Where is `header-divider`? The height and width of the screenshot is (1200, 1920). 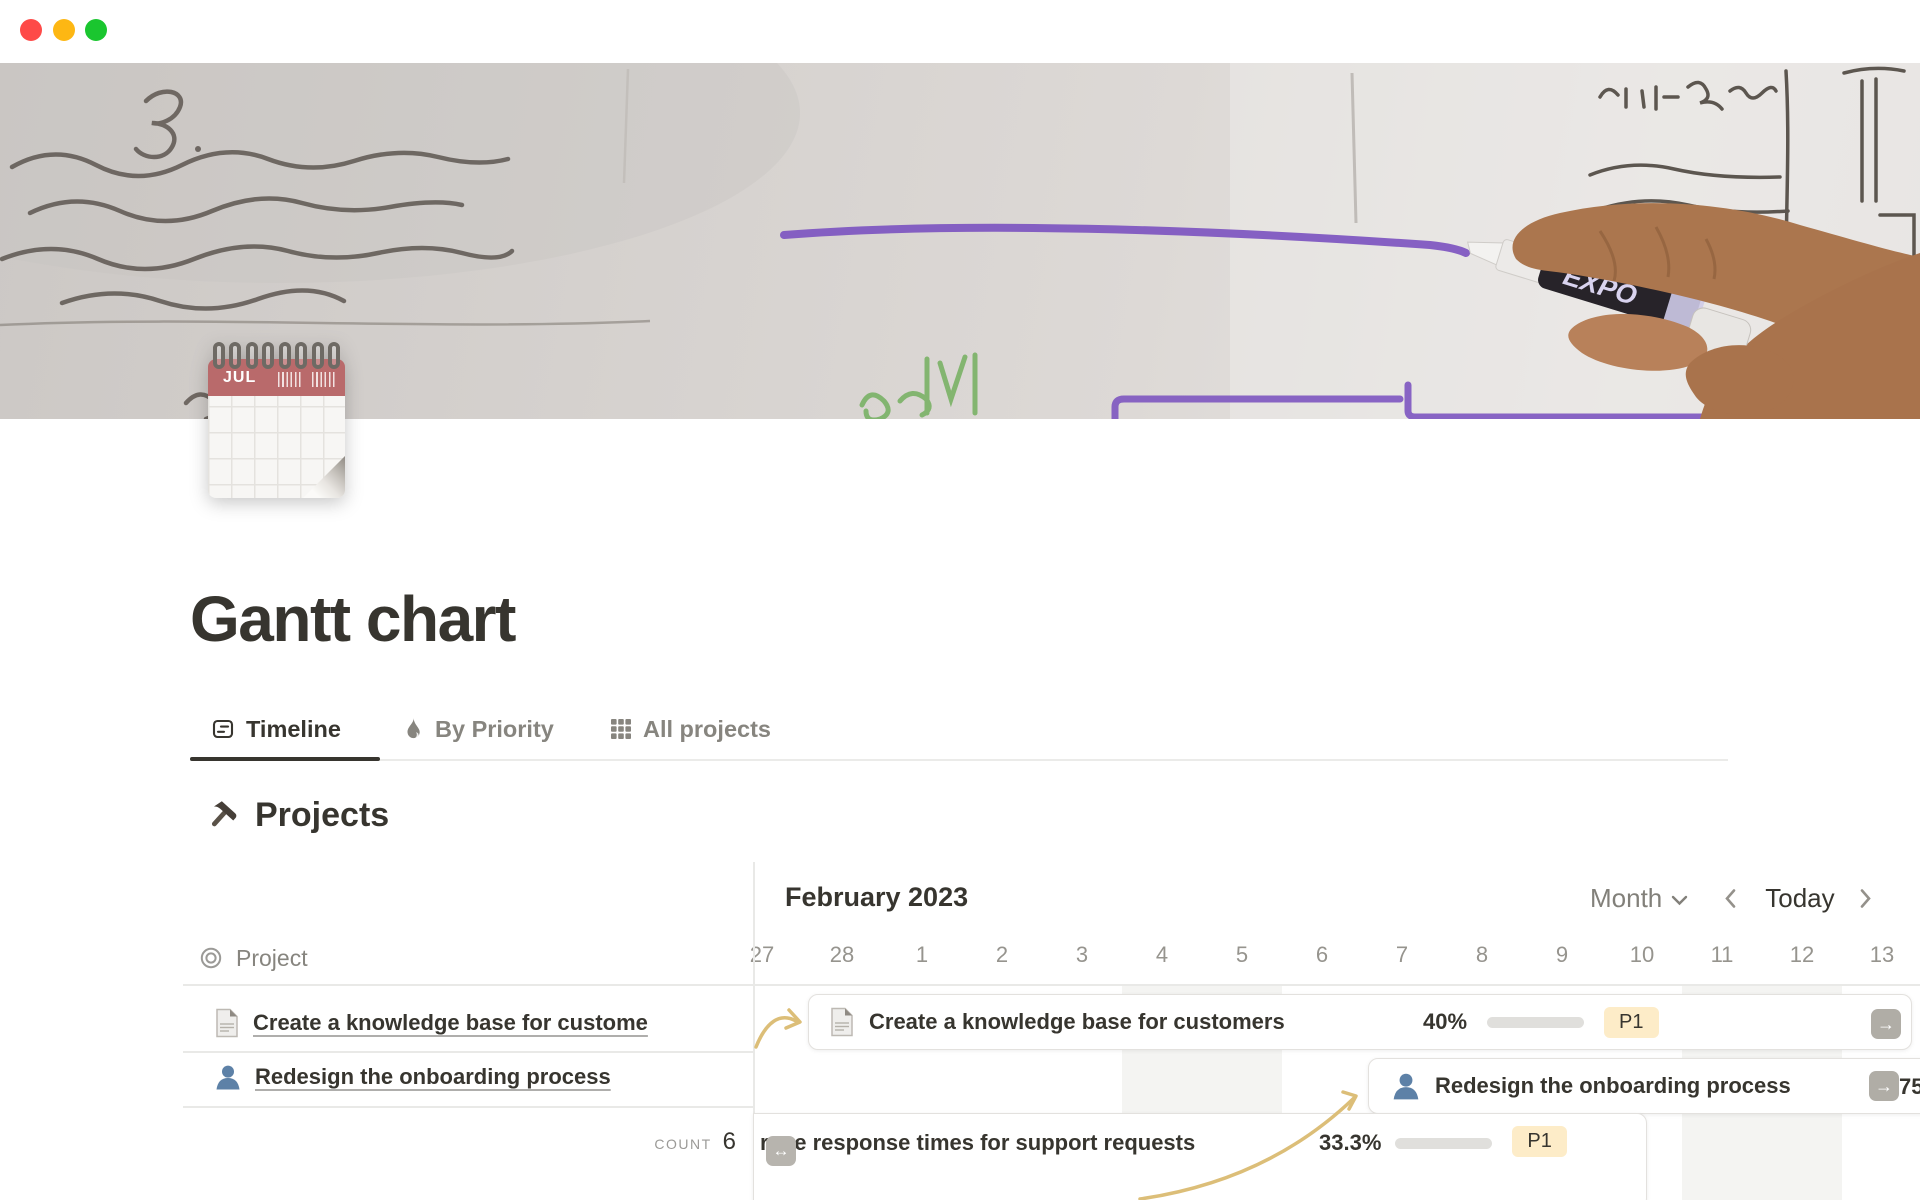 header-divider is located at coordinates (1051, 985).